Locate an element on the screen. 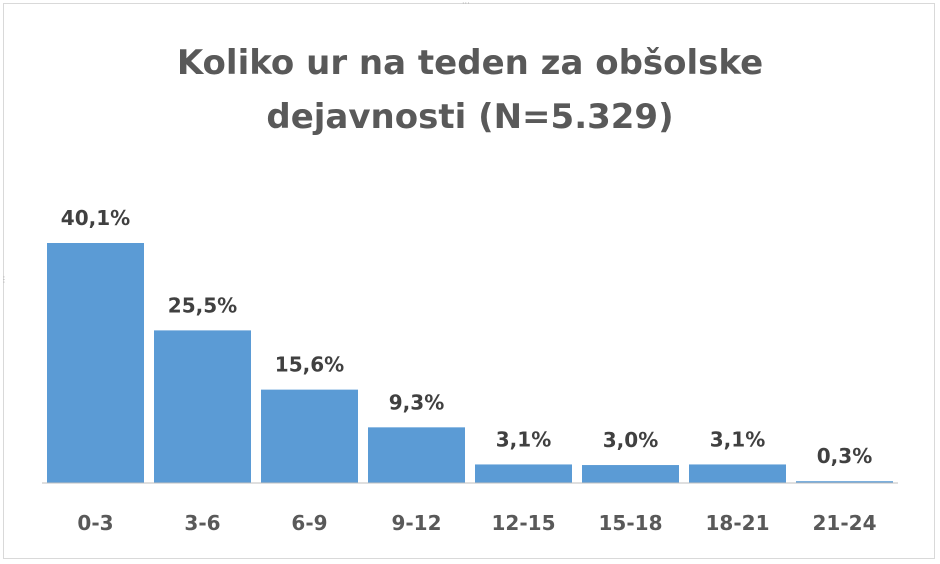  data-label-18-21: 3,1% is located at coordinates (737, 439).